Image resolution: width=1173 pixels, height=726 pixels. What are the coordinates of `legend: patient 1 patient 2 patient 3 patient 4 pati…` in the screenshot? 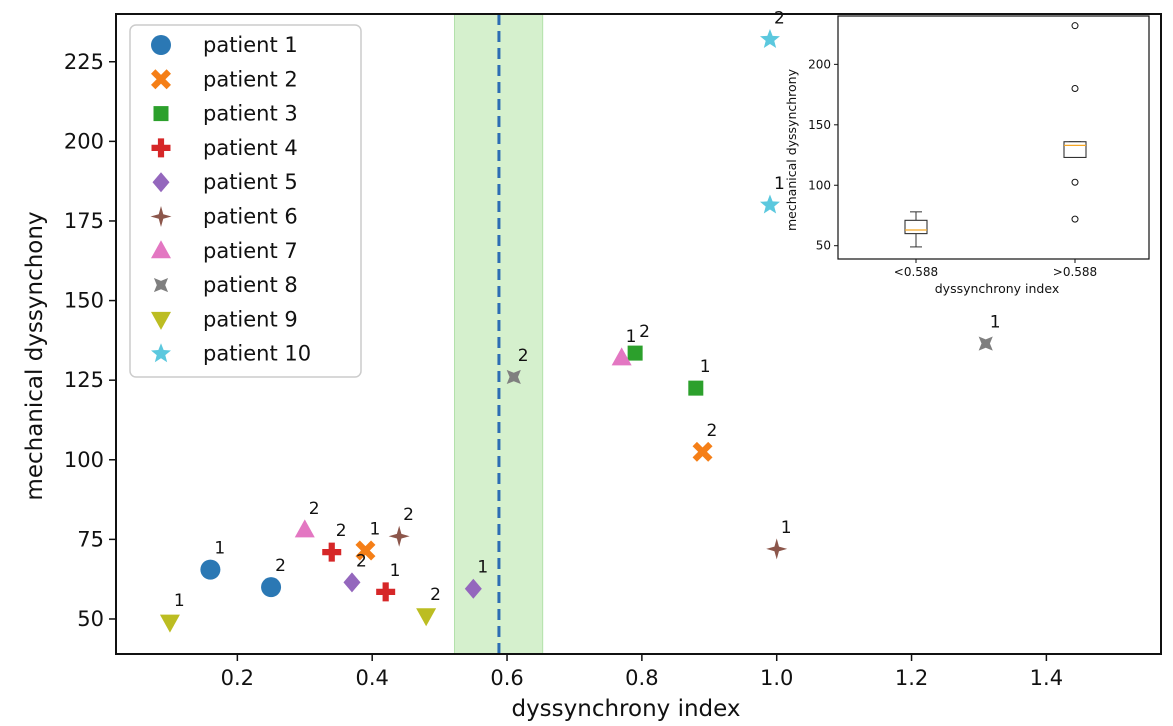 It's located at (245, 201).